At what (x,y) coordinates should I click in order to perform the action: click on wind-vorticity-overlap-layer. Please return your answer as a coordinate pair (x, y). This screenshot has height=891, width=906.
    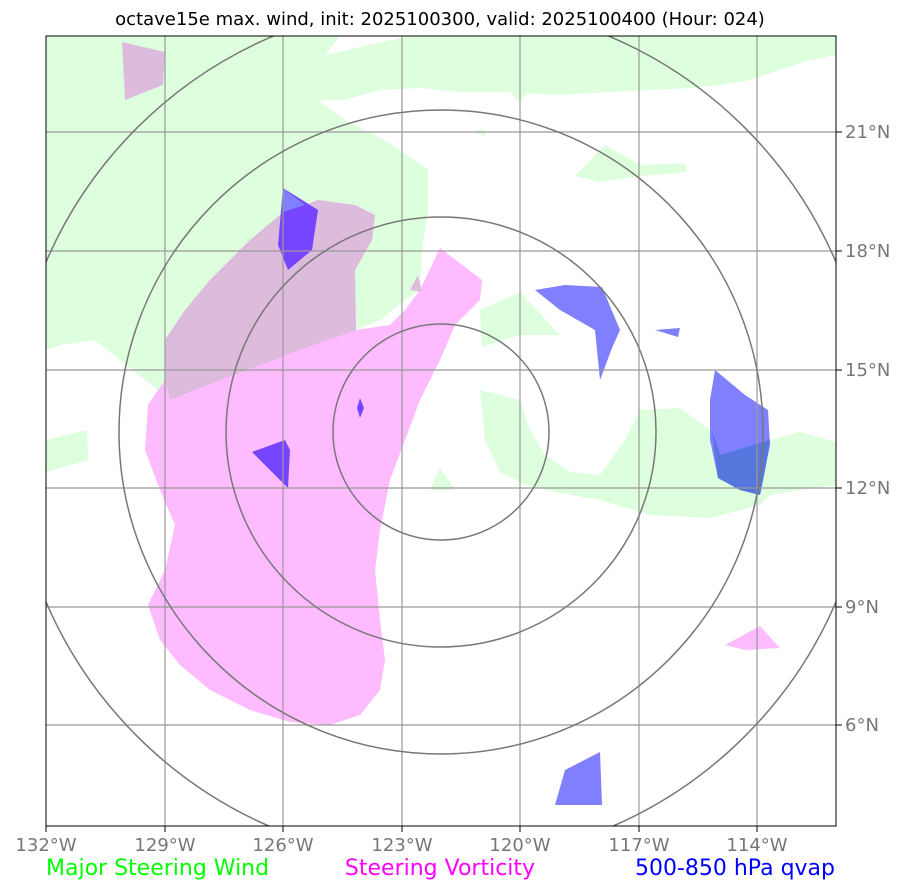
    Looking at the image, I should click on (272, 221).